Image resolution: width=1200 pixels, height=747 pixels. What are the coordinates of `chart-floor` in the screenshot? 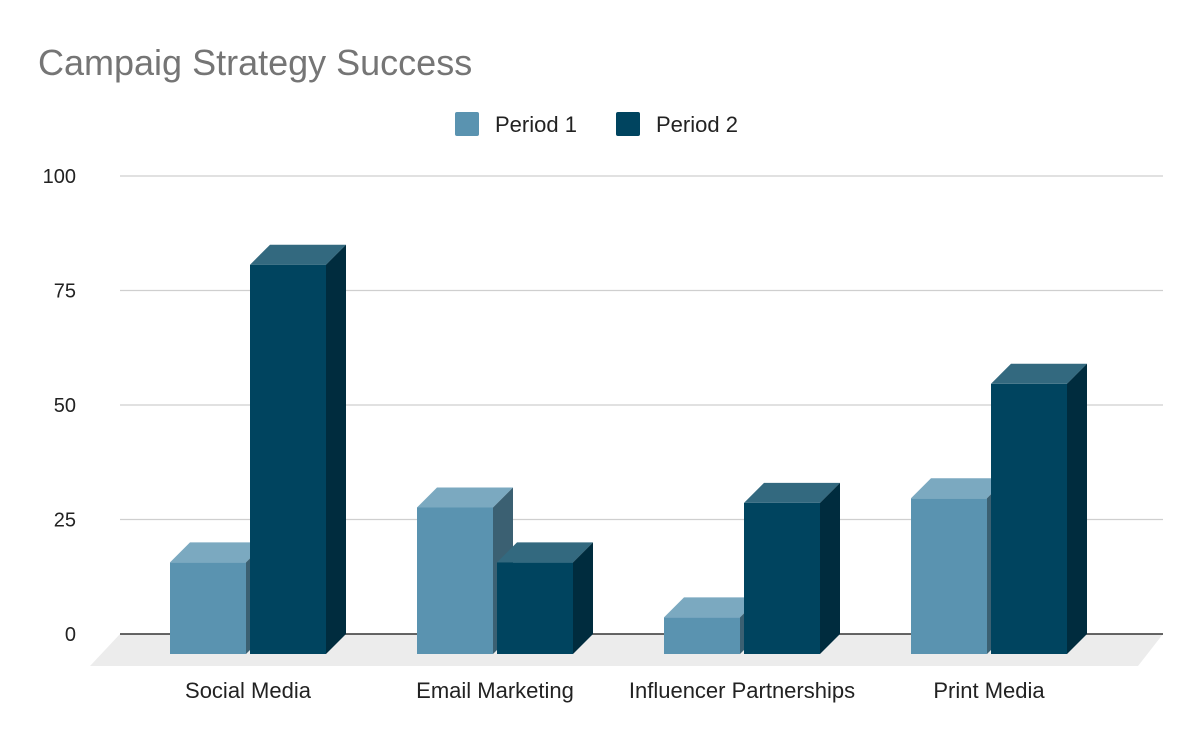 It's located at (626, 650).